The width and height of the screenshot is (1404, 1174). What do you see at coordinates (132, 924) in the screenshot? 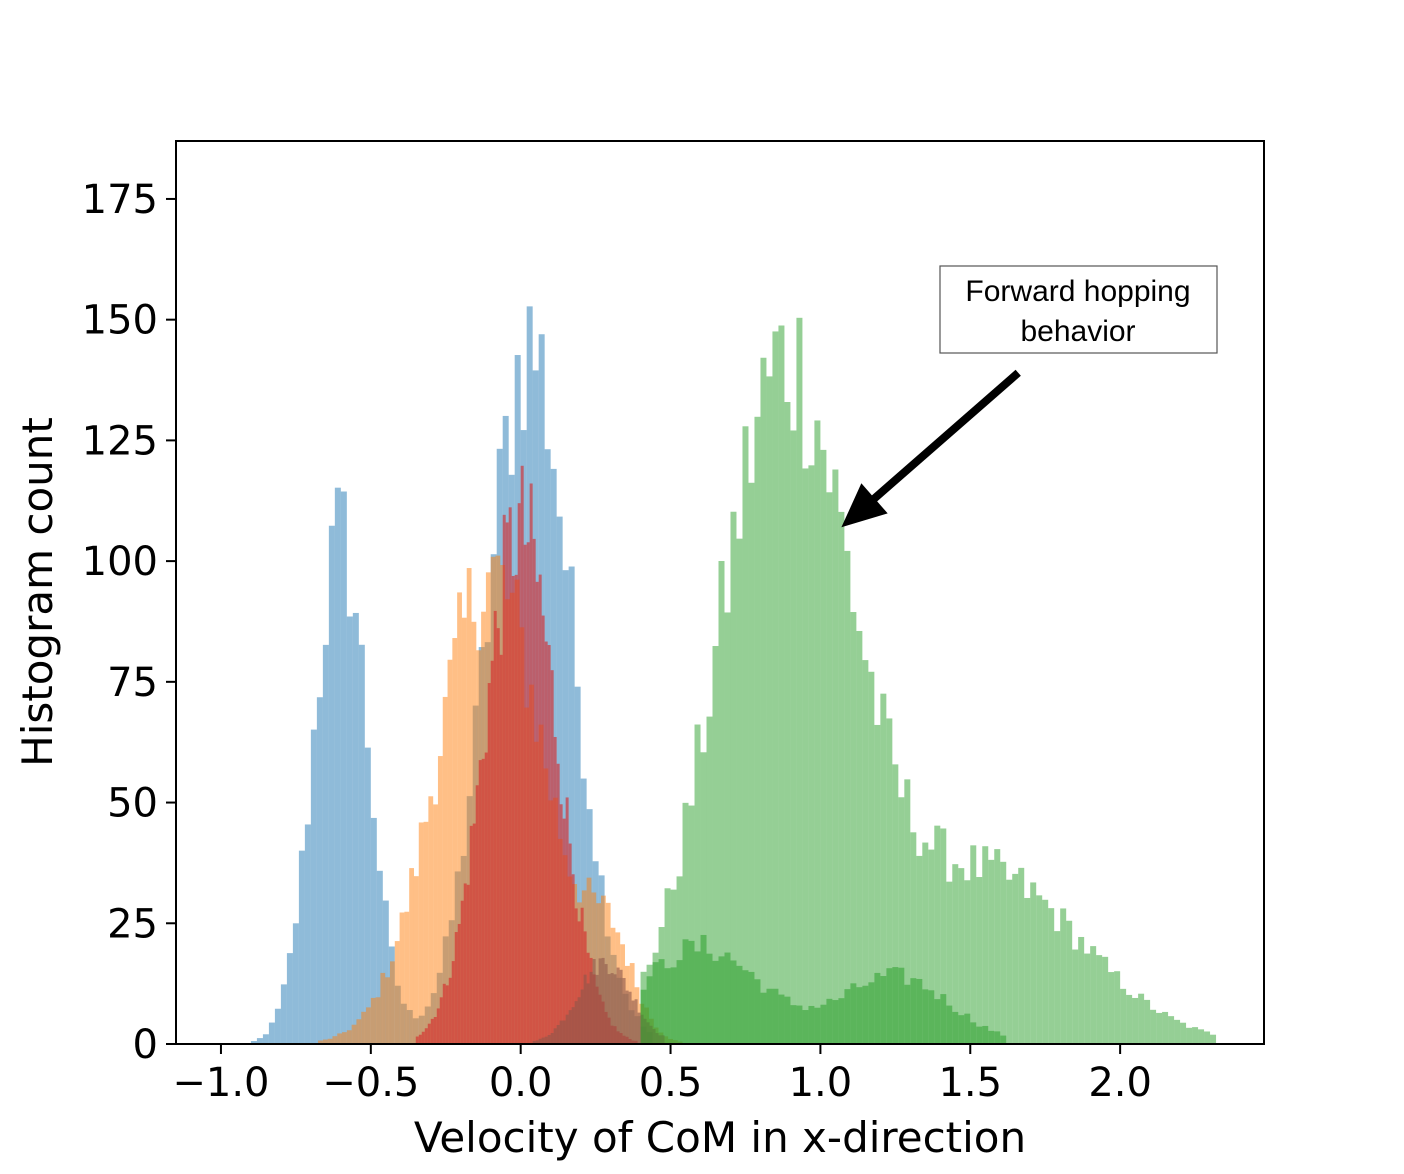
I see `y-tick-label: 25` at bounding box center [132, 924].